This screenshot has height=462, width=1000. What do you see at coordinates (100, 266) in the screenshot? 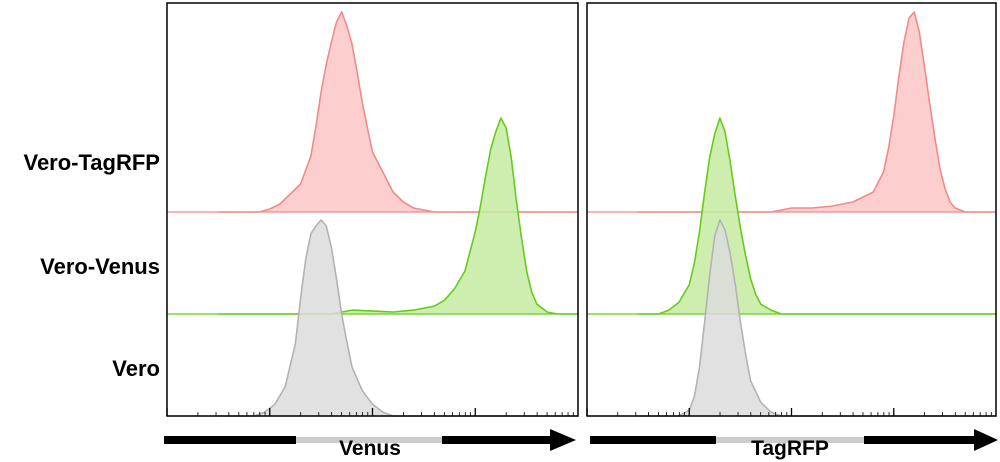
I see `row-label-vero-venus: Vero-Venus` at bounding box center [100, 266].